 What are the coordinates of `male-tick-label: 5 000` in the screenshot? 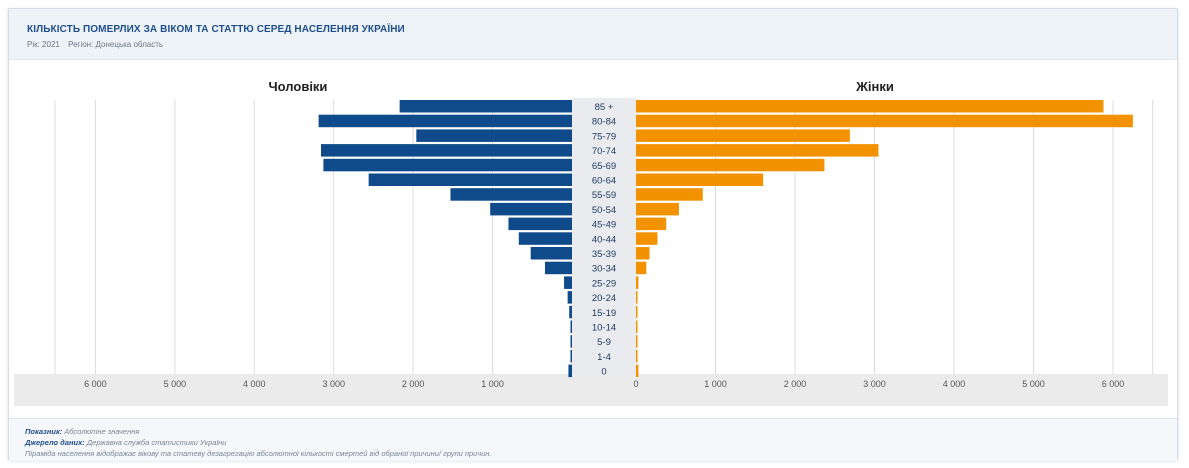 It's located at (175, 384).